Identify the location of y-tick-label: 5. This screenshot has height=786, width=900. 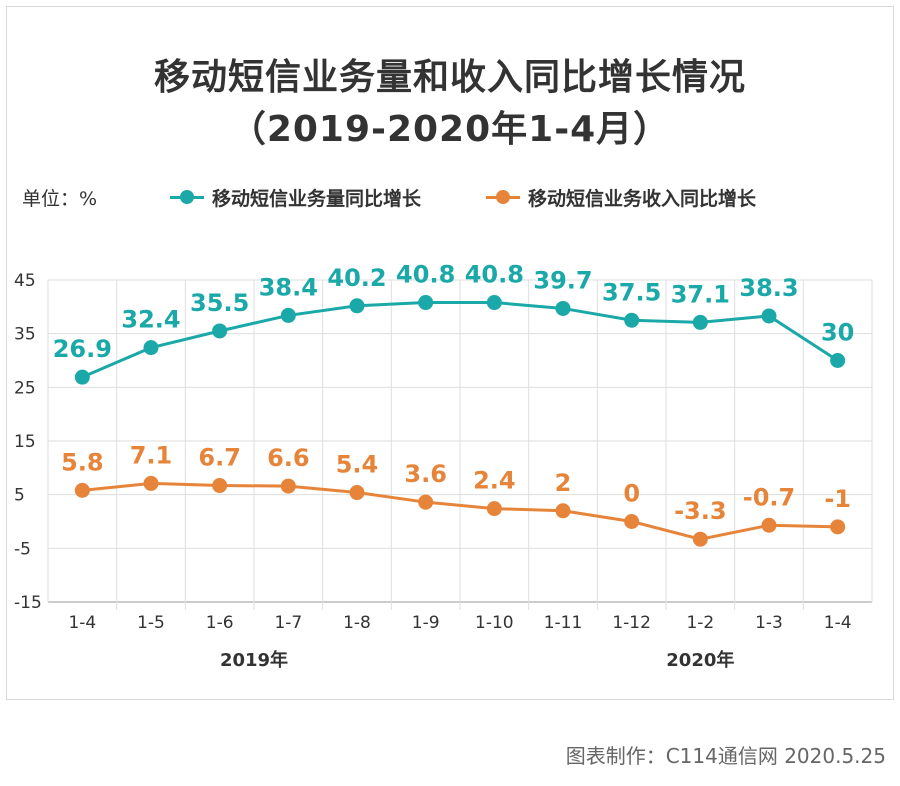
(19, 496).